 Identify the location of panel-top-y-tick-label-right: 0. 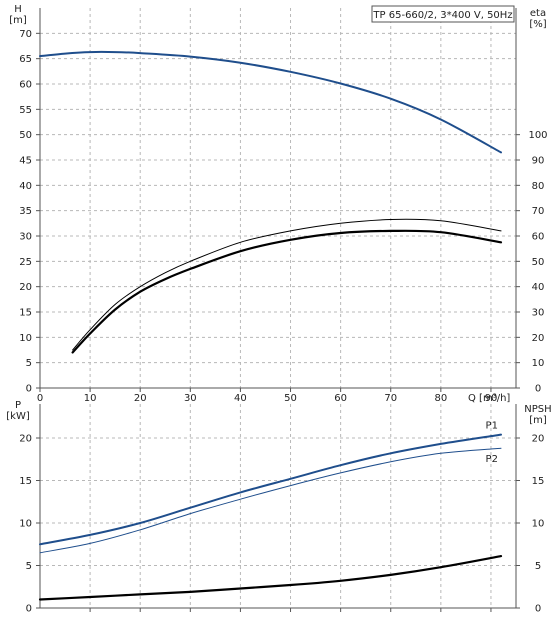
(538, 389).